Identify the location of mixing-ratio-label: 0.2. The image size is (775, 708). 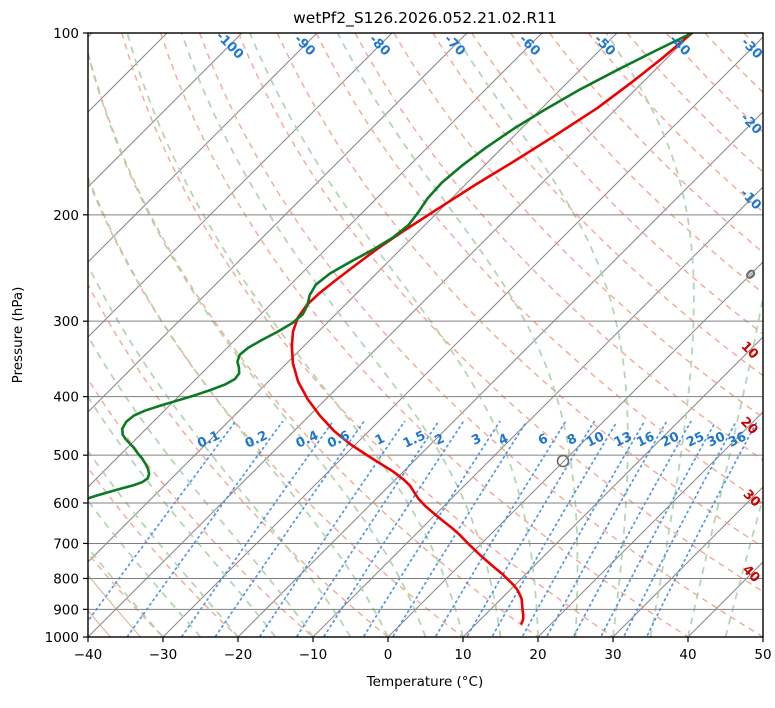
(256, 439).